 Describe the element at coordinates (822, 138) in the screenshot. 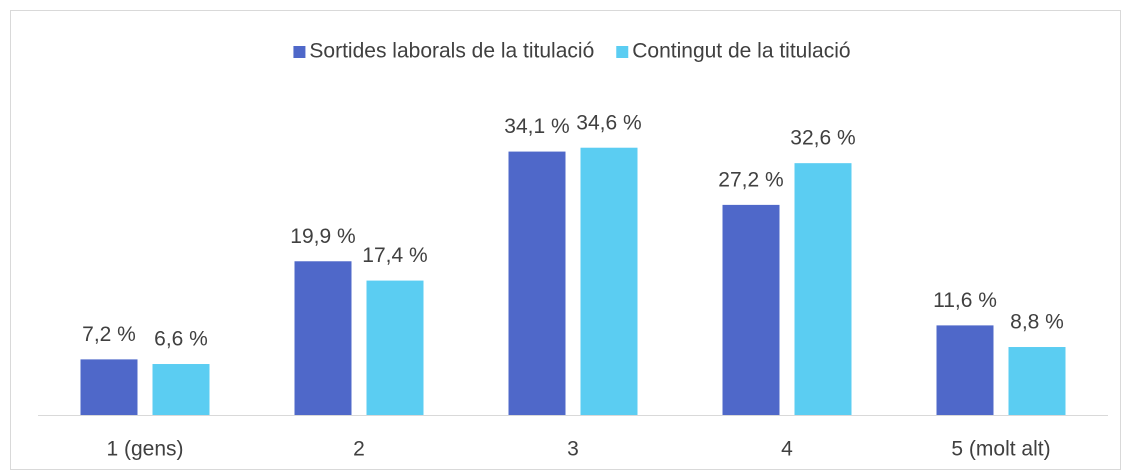

I see `data-label: 32,6 %` at that location.